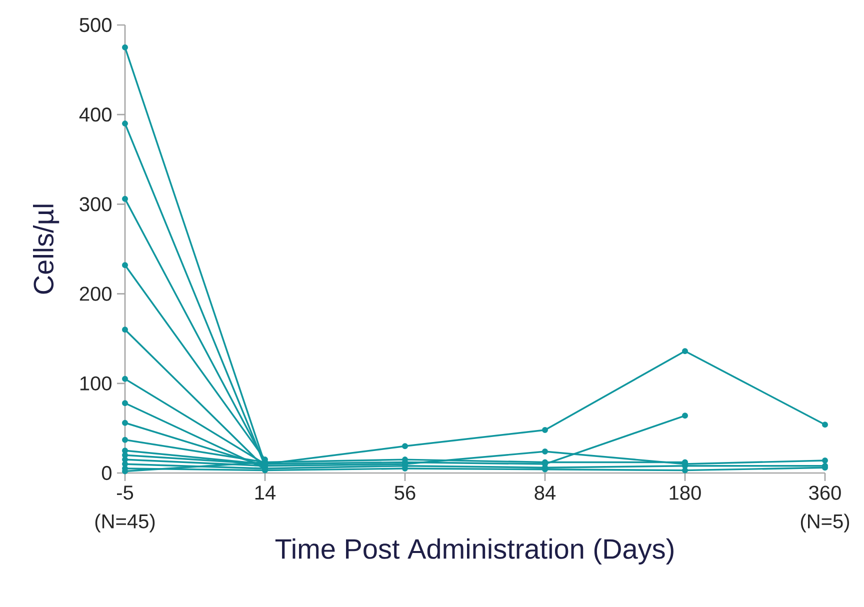 The width and height of the screenshot is (864, 607). What do you see at coordinates (96, 204) in the screenshot?
I see `y-tick-label: 300` at bounding box center [96, 204].